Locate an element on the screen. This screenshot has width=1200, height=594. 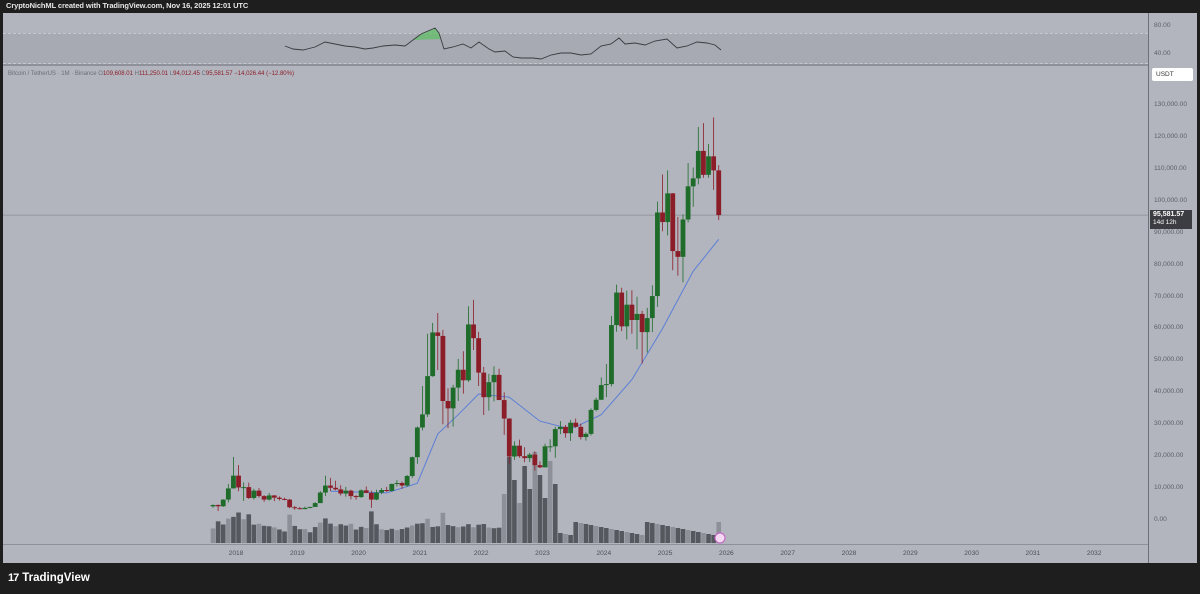
moving-average-line is located at coordinates (525, 366).